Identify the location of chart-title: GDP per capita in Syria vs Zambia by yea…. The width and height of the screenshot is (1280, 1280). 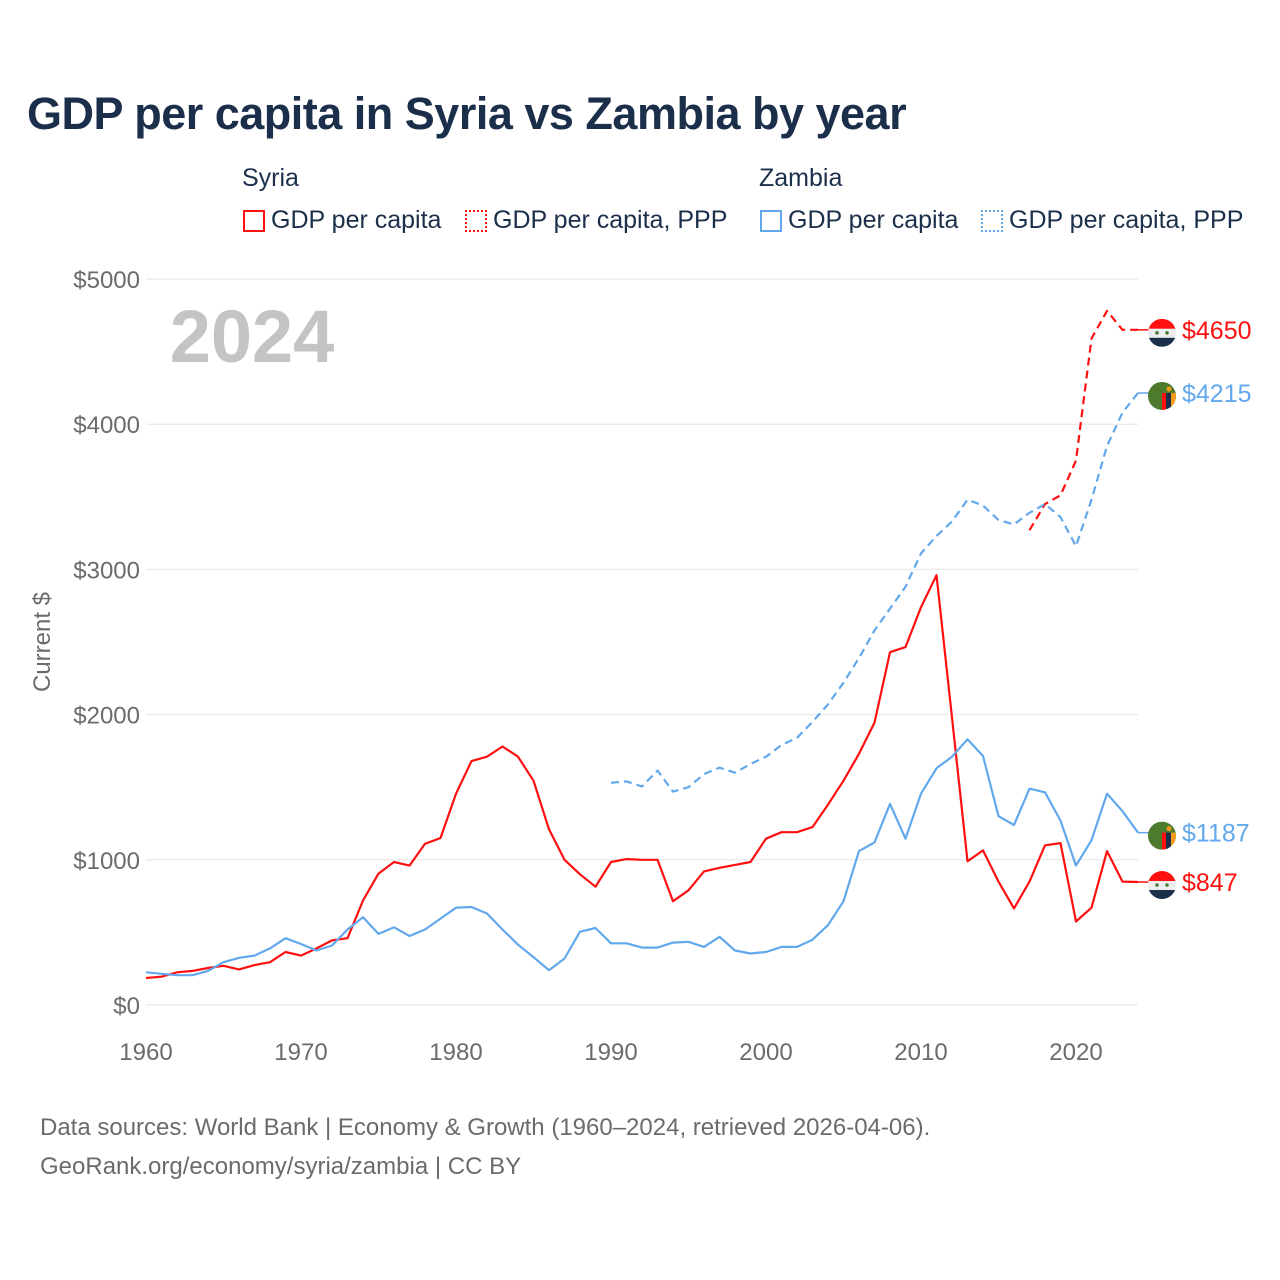
(467, 113).